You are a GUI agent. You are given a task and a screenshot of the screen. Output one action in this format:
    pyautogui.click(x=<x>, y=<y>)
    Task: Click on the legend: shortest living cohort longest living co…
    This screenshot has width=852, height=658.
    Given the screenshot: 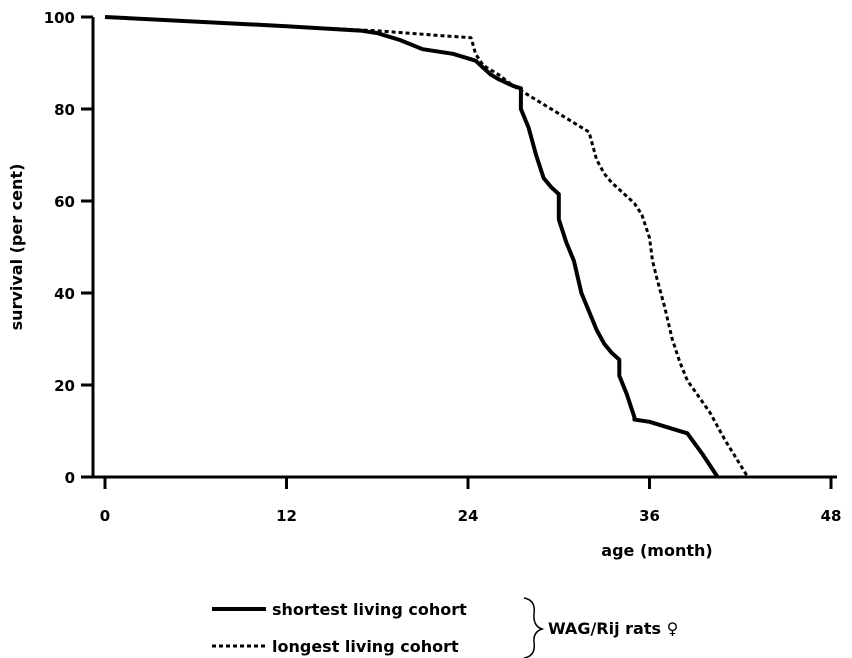 What is the action you would take?
    pyautogui.click(x=445, y=627)
    